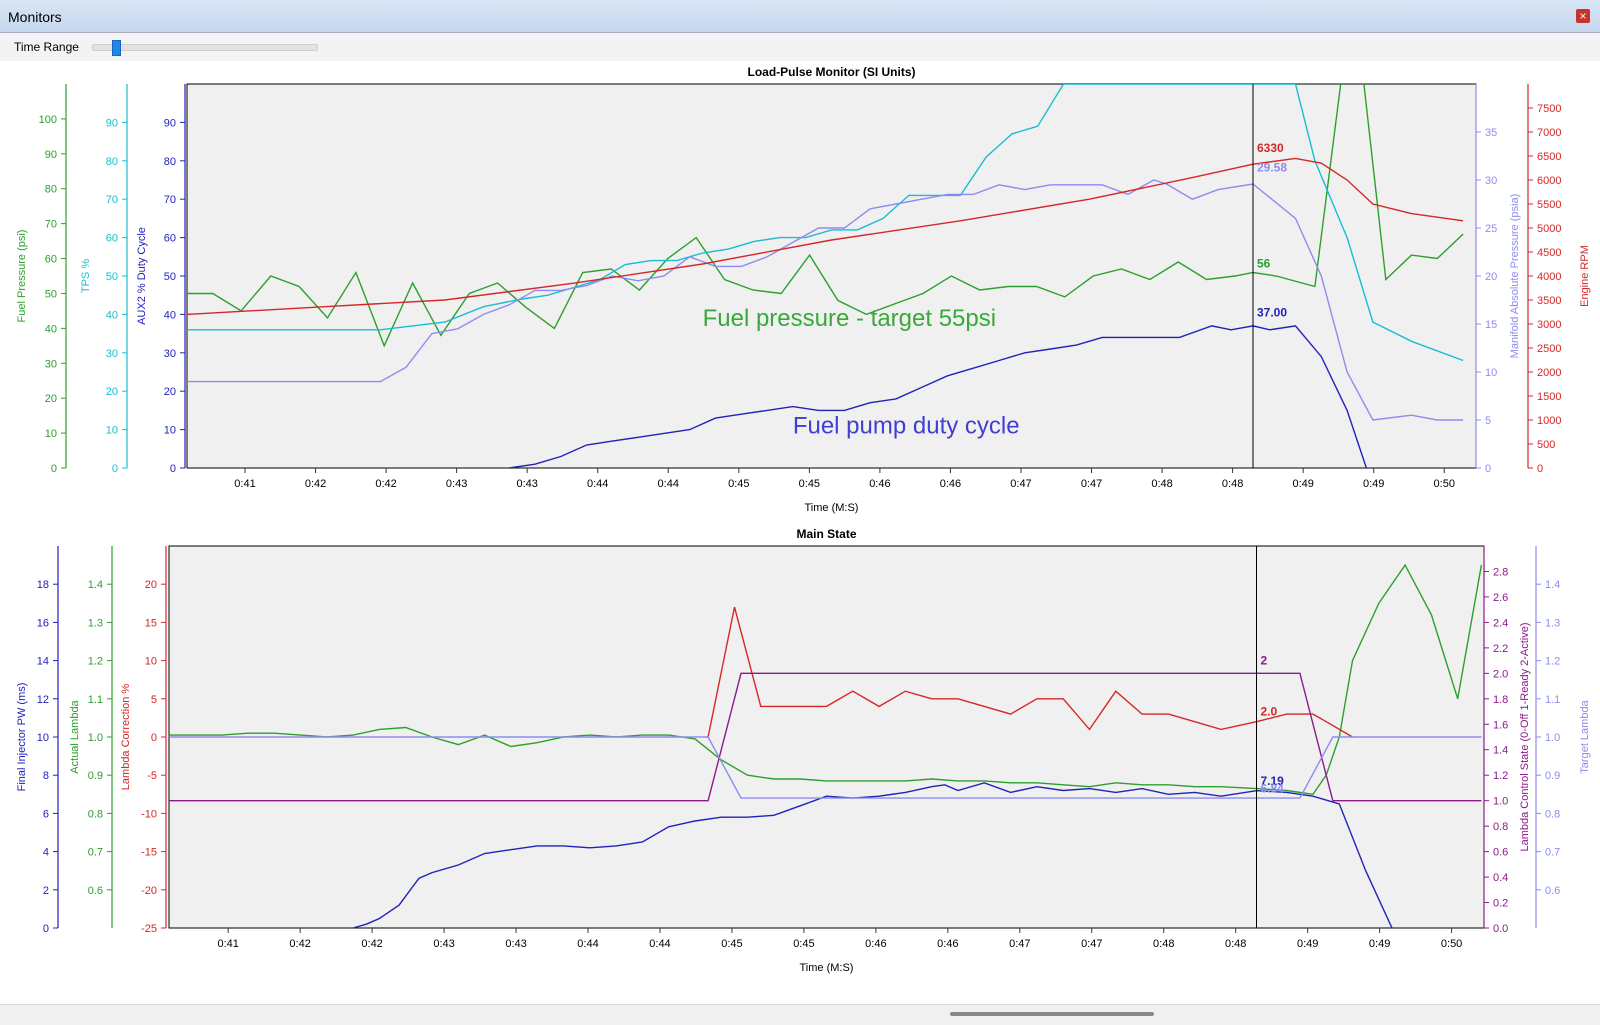 Image resolution: width=1600 pixels, height=1025 pixels. I want to click on cursor-value-label: 6.84, so click(1273, 788).